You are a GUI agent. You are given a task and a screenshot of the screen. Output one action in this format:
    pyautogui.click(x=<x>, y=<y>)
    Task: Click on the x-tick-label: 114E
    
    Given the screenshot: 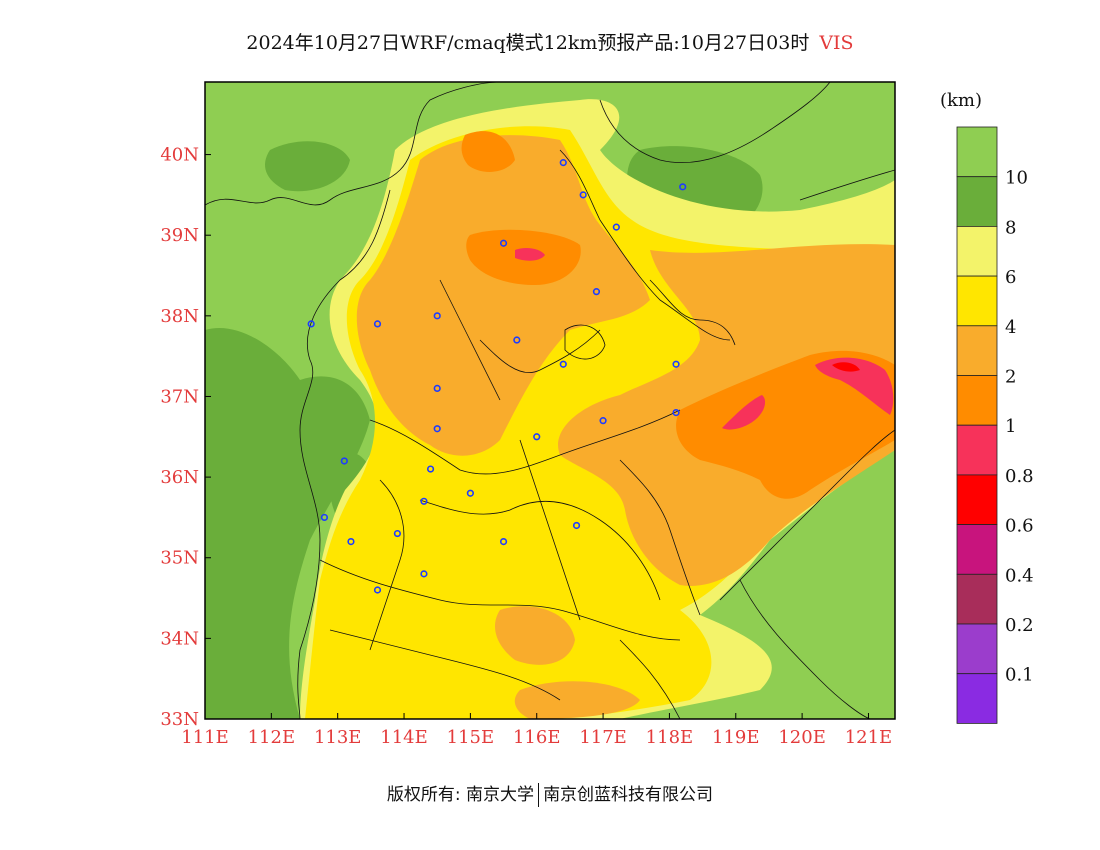 What is the action you would take?
    pyautogui.click(x=404, y=737)
    